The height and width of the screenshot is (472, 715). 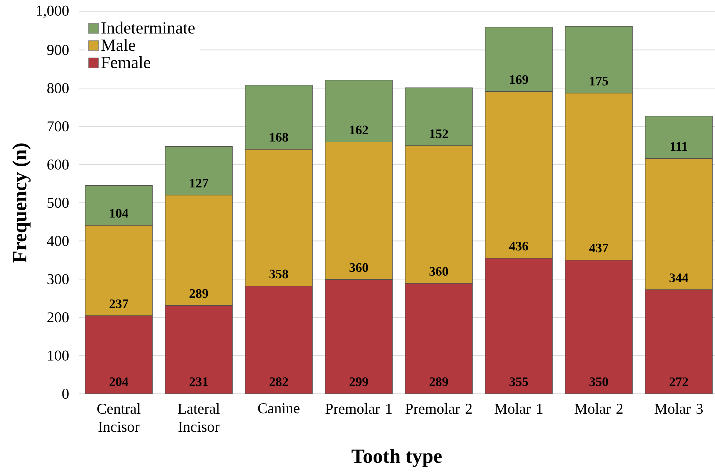 I want to click on x-tick-label: Molar 2, so click(x=598, y=409).